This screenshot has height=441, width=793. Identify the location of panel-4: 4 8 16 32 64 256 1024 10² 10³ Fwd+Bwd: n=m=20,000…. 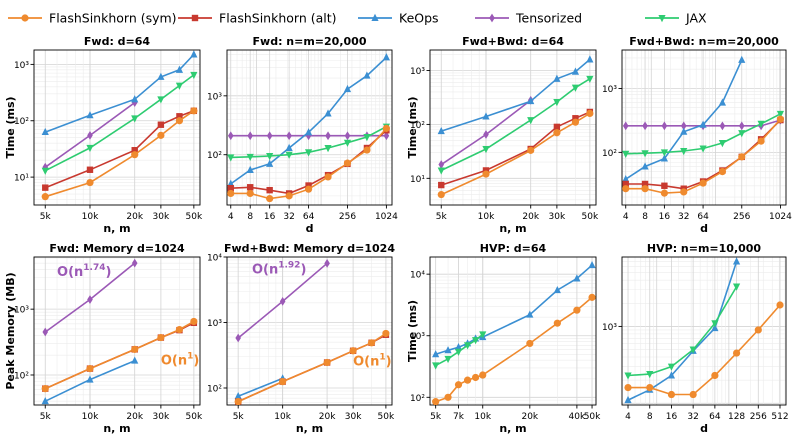
(697, 135).